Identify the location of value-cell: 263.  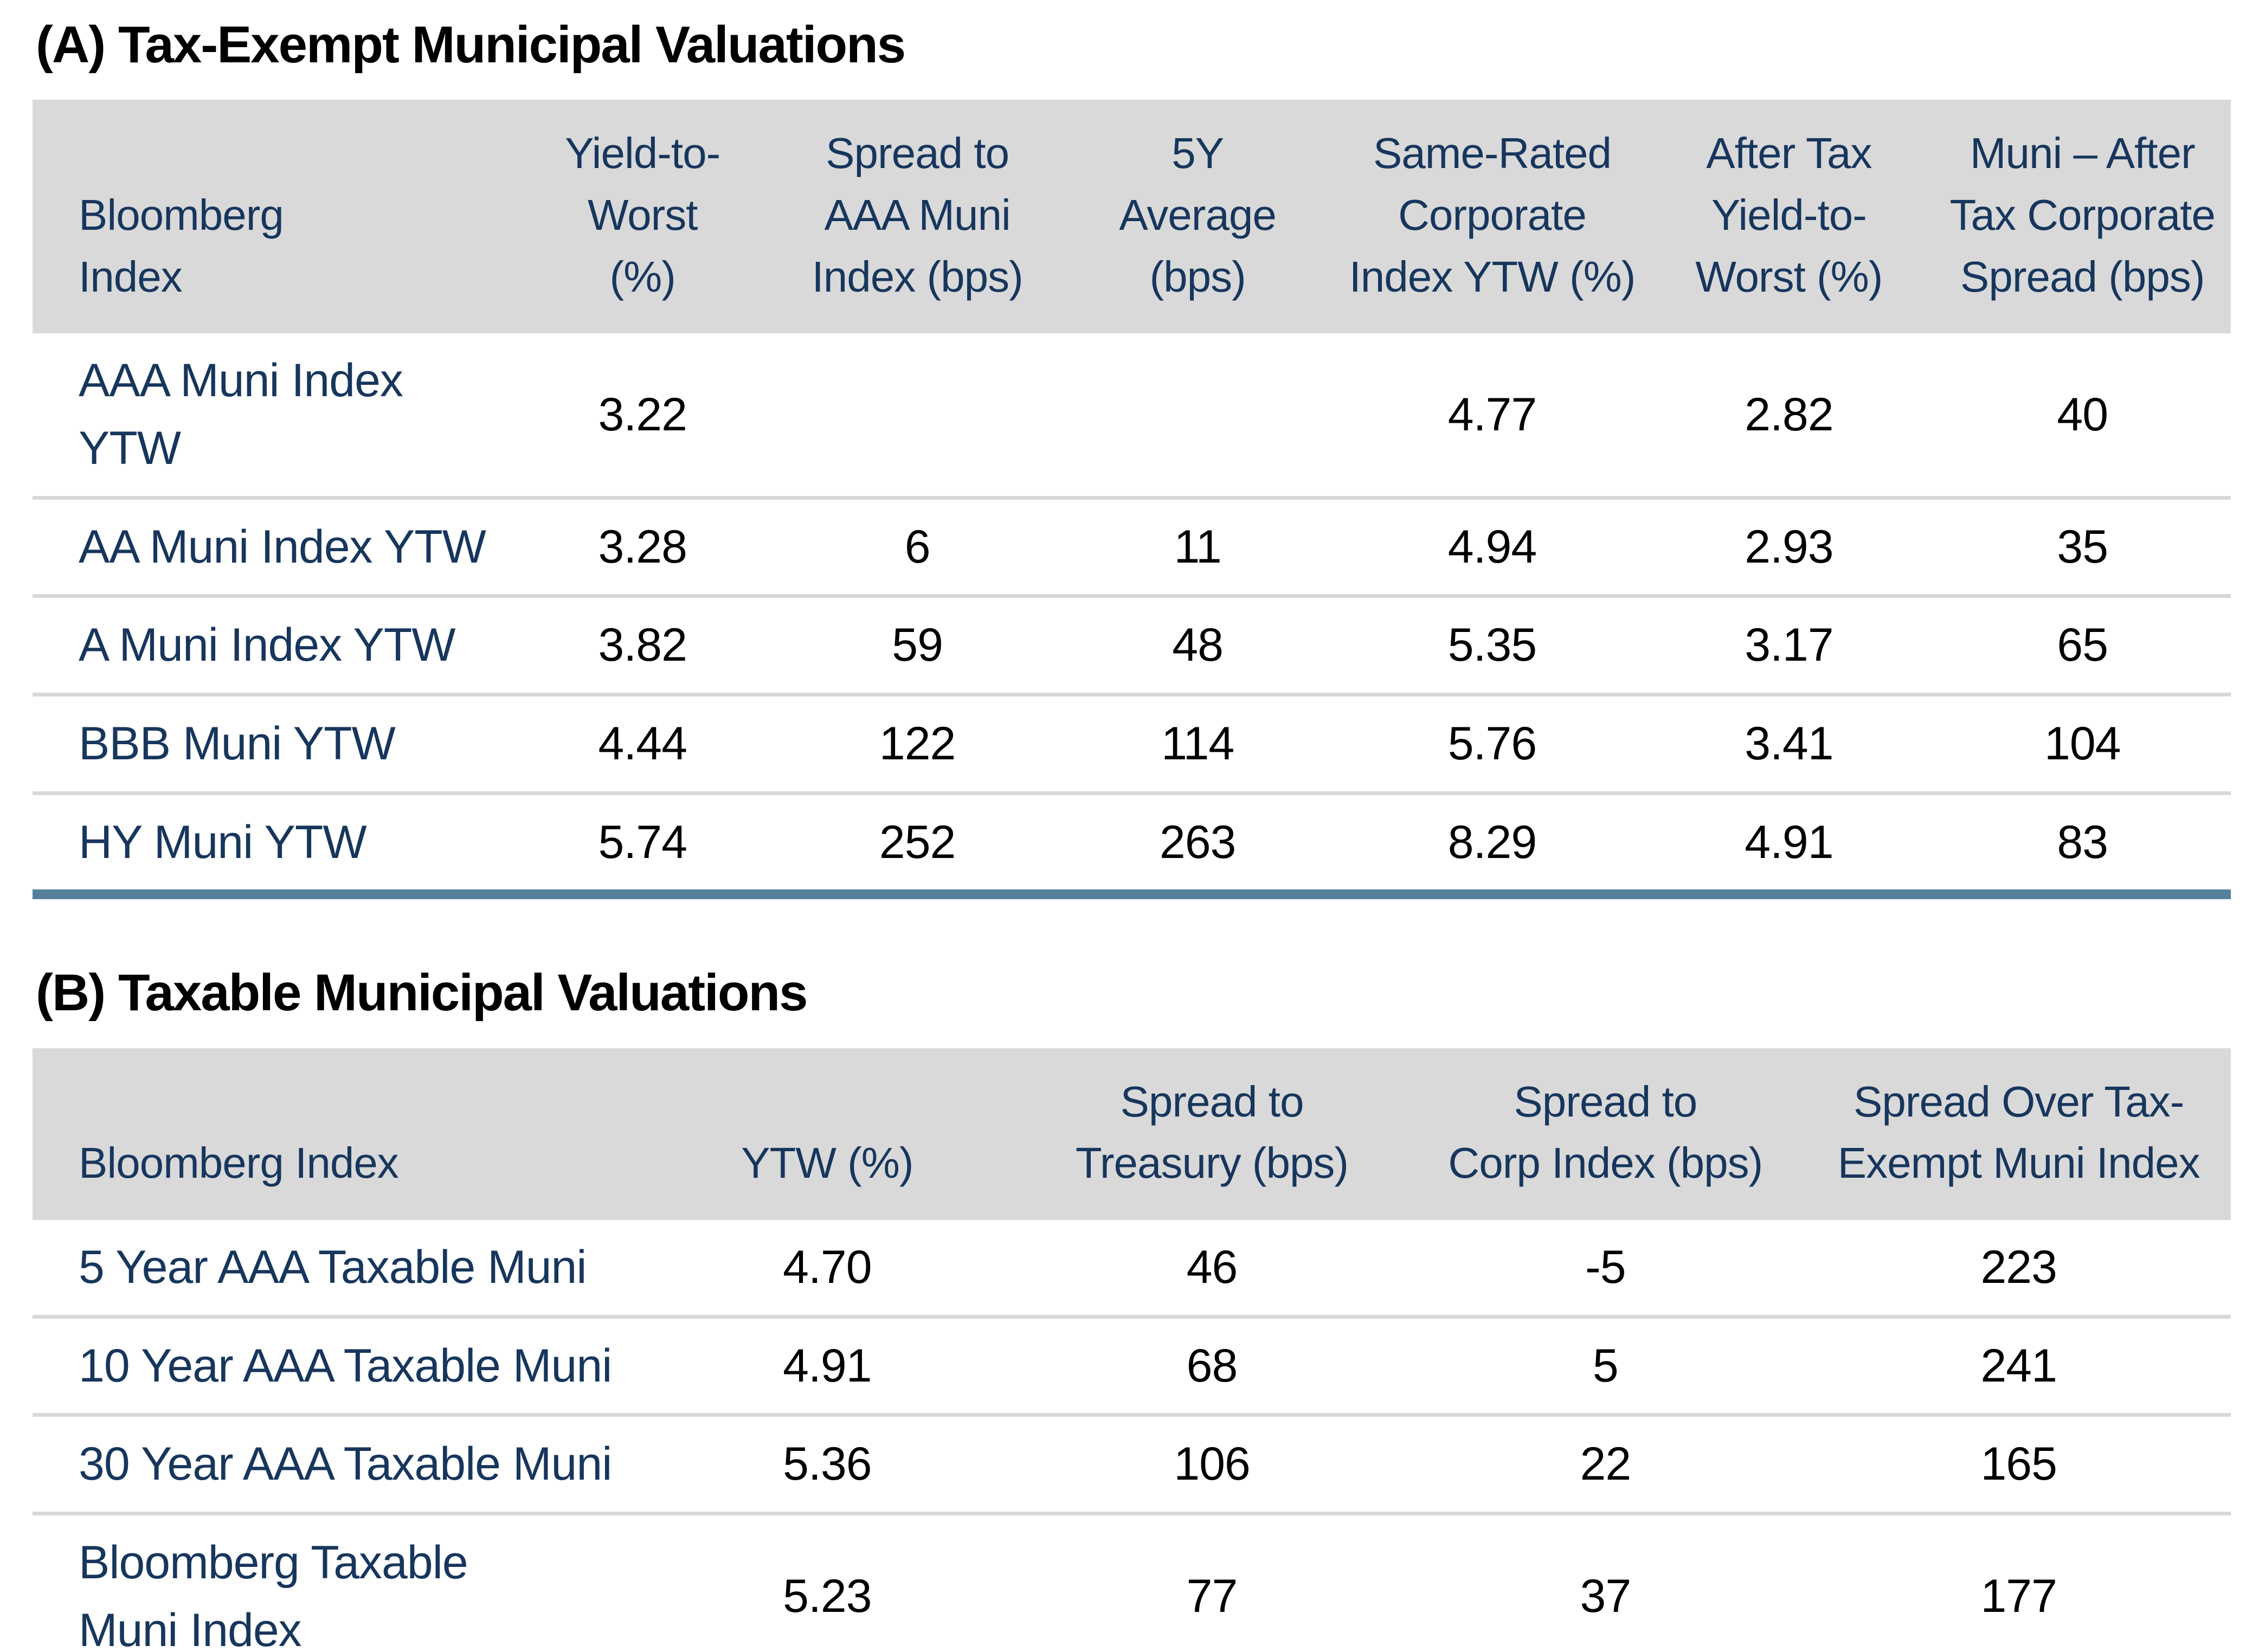
(1197, 843).